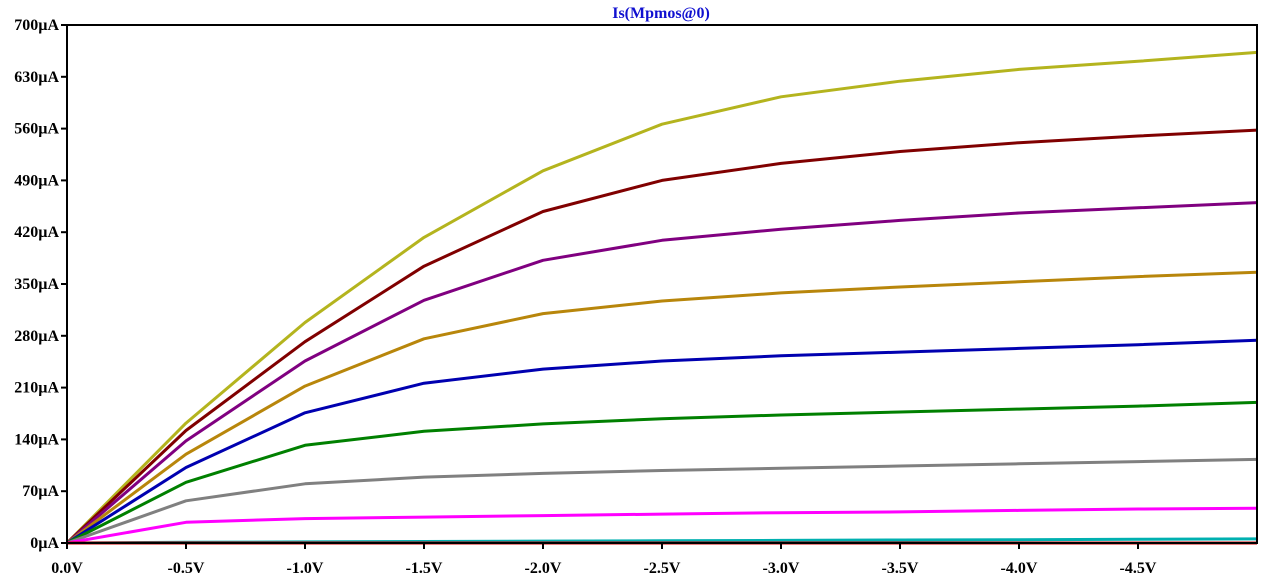 The image size is (1280, 579). What do you see at coordinates (36, 129) in the screenshot?
I see `y-tick-label: 560µA` at bounding box center [36, 129].